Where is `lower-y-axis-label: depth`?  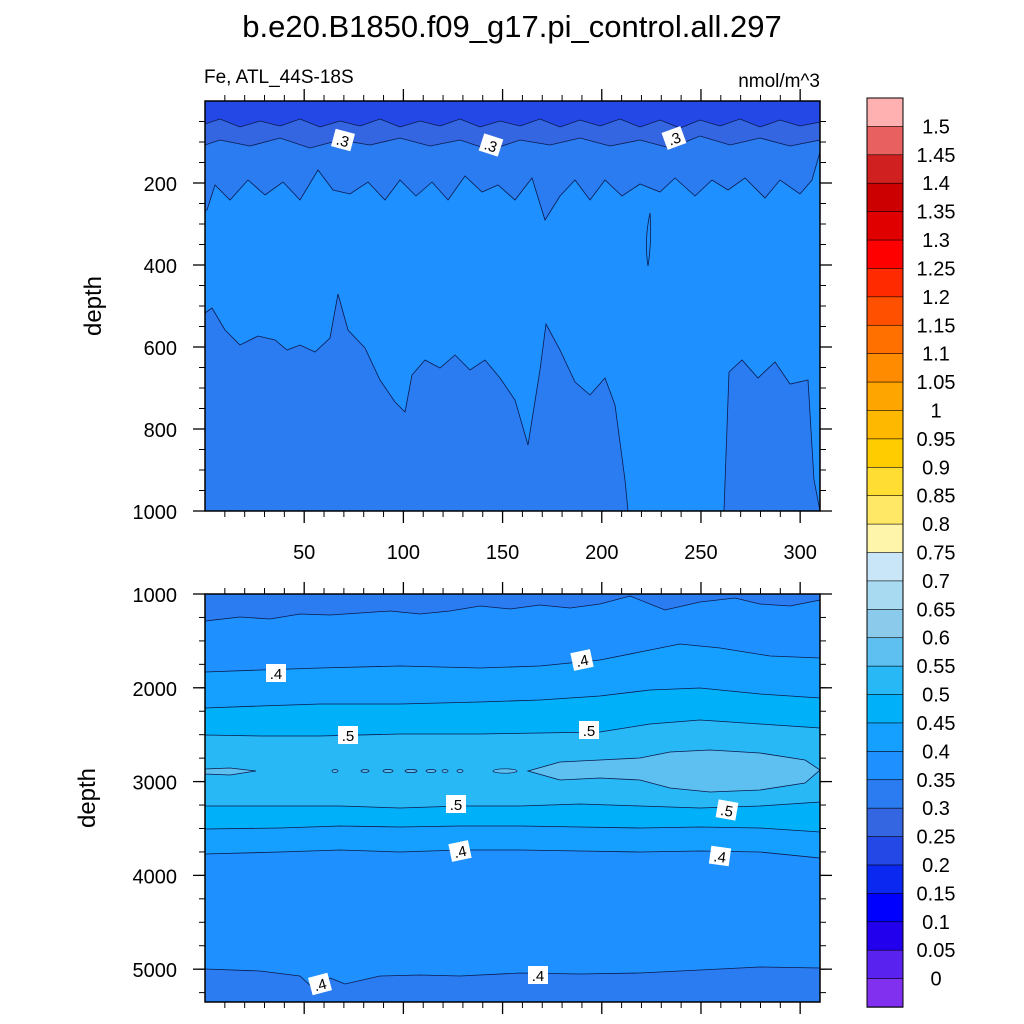 lower-y-axis-label: depth is located at coordinates (87, 798).